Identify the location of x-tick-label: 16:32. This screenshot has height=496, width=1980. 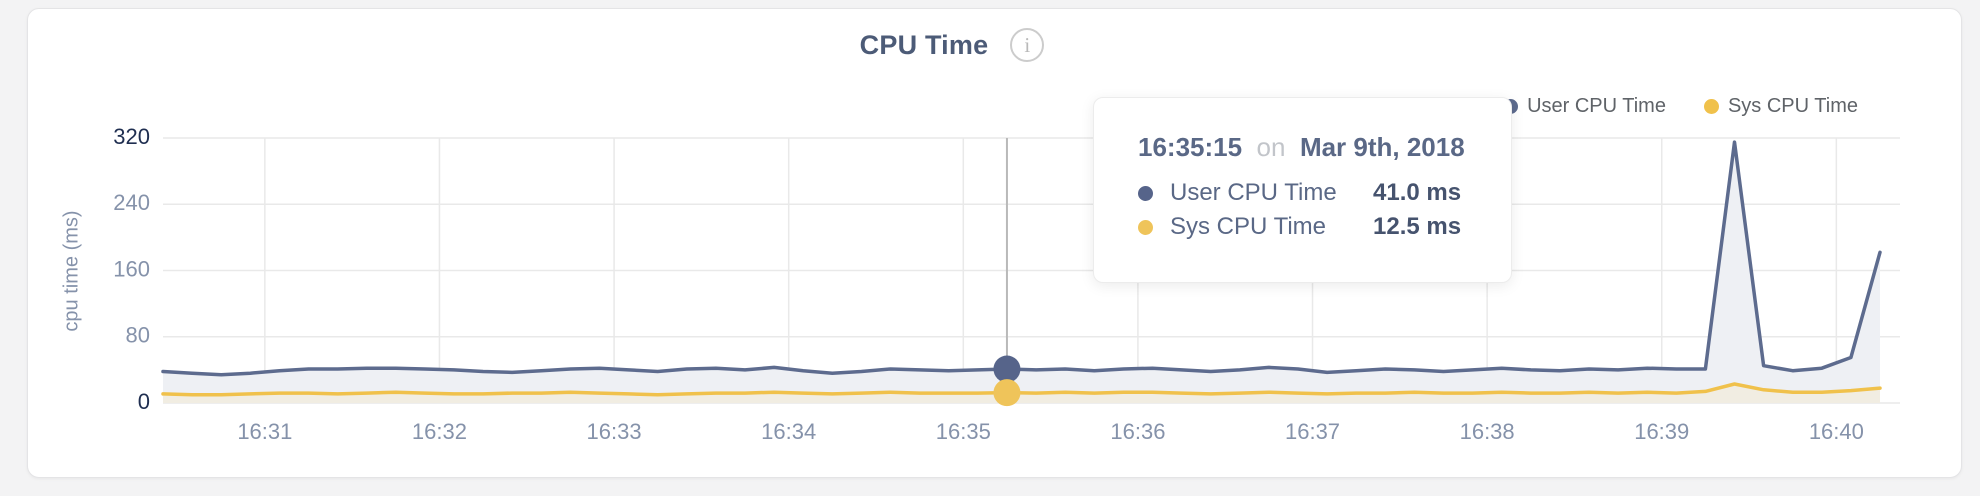
(439, 431).